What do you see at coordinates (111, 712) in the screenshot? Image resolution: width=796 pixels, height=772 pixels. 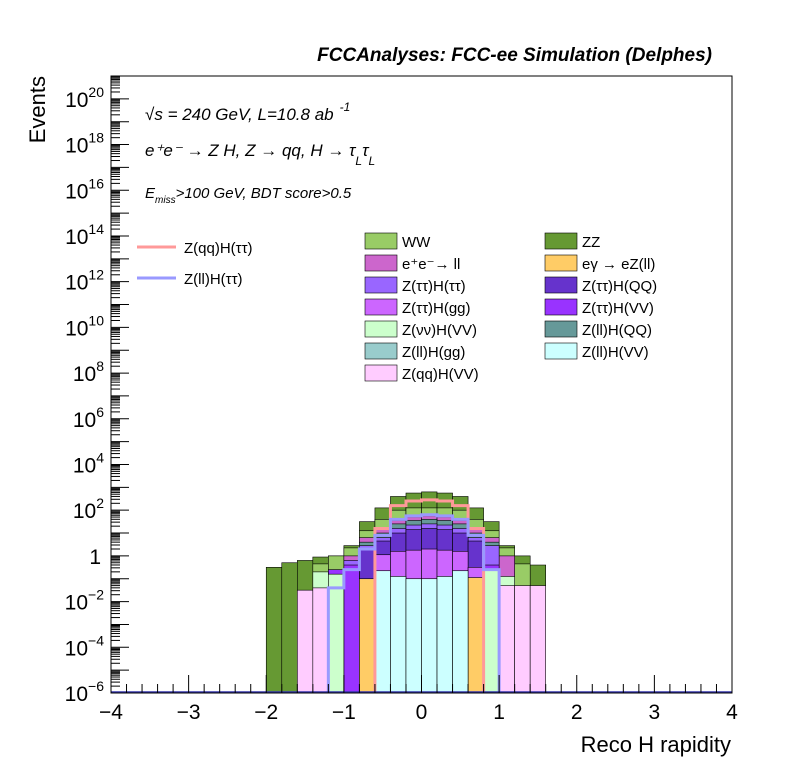 I see `x-tick-label: −4` at bounding box center [111, 712].